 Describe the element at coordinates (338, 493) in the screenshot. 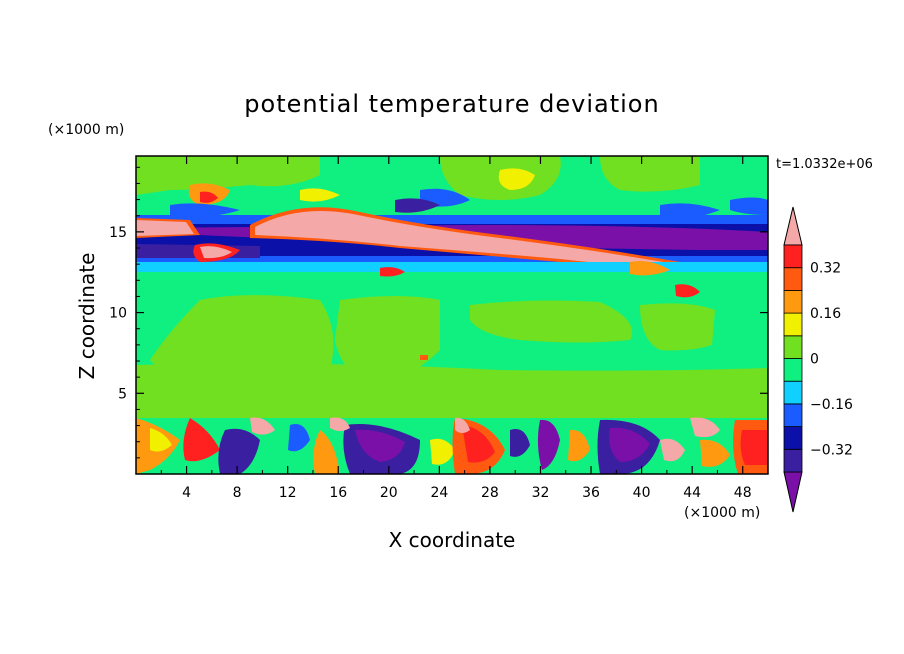

I see `x-tick-label: 16` at that location.